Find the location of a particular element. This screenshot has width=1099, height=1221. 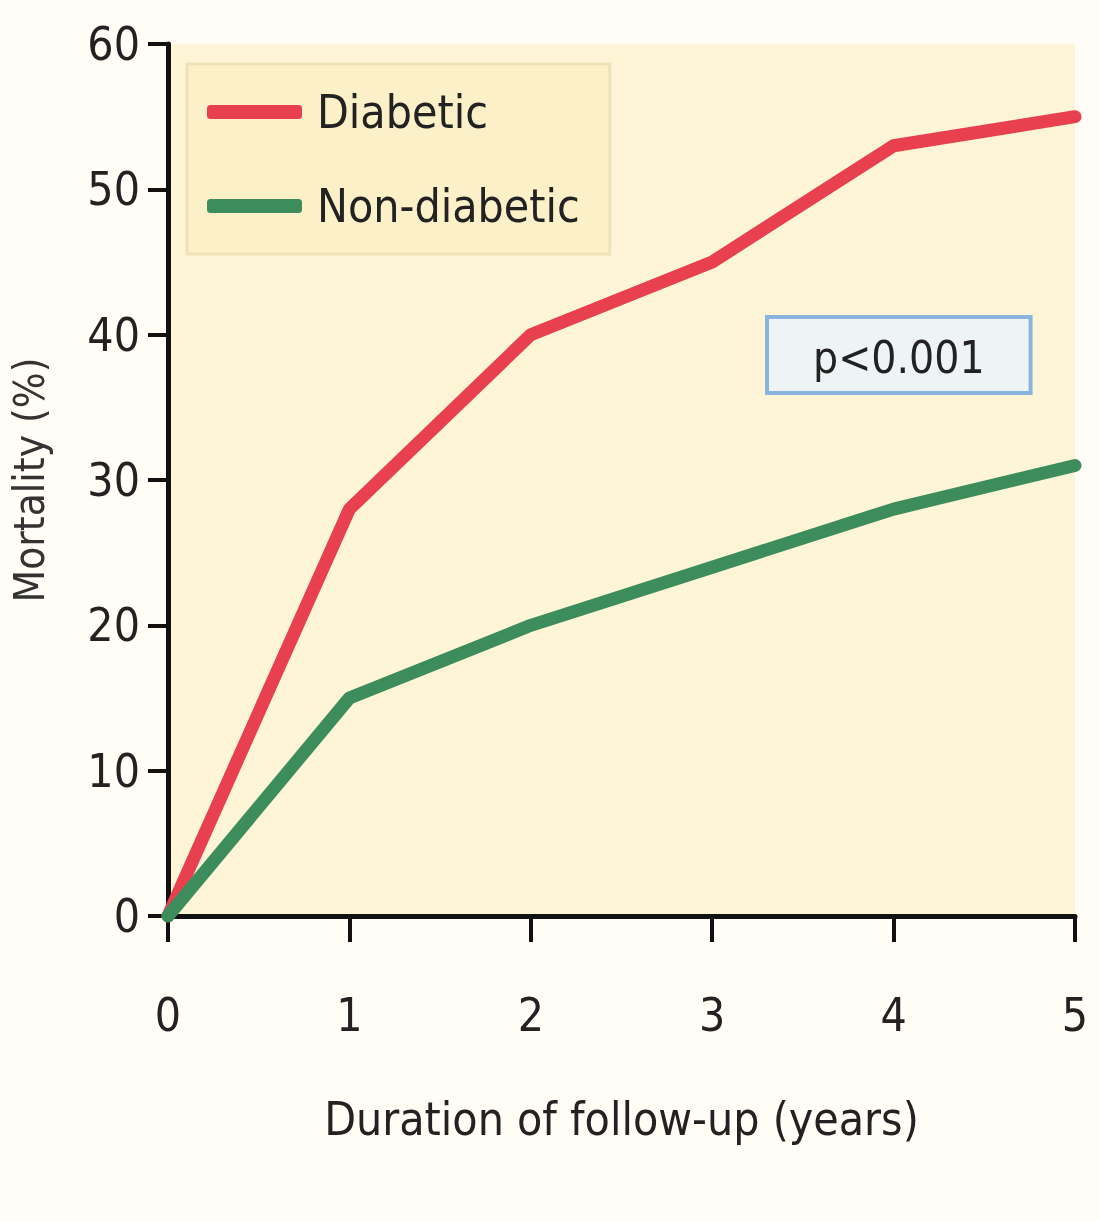

legend-label: Non-diabetic is located at coordinates (448, 206).